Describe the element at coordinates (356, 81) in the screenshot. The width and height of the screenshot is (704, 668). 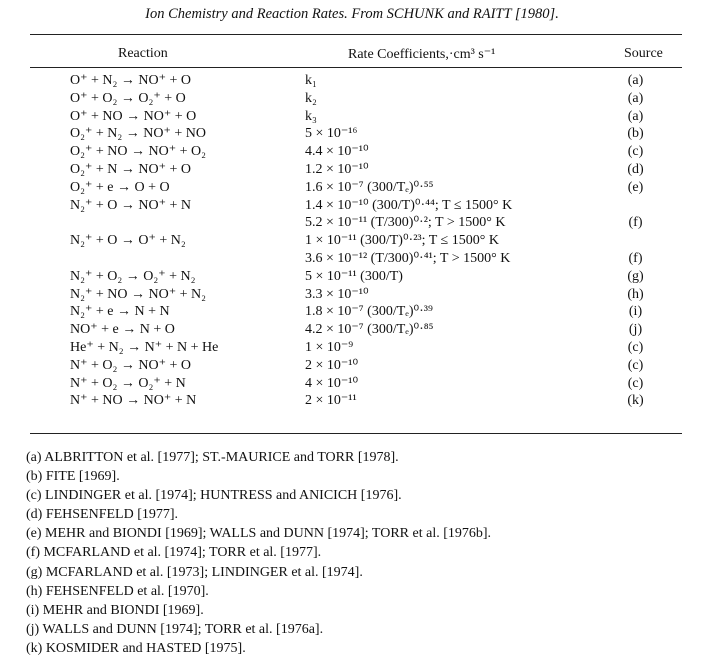
I see `table-row: O⁺ + N₂ → NO⁺ + O k₁ (a)` at that location.